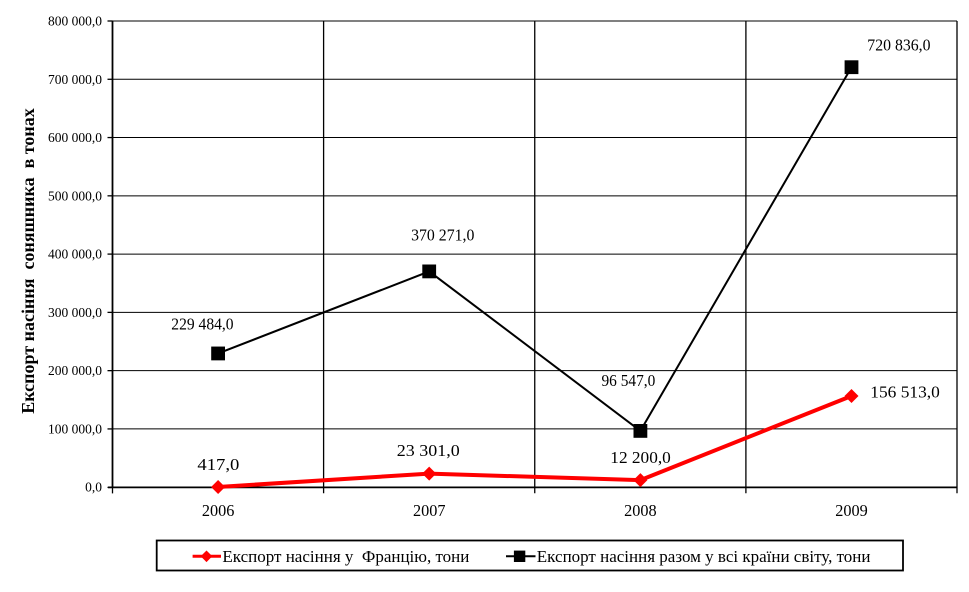 This screenshot has height=592, width=969. What do you see at coordinates (218, 464) in the screenshot?
I see `svg-text: 417,0` at bounding box center [218, 464].